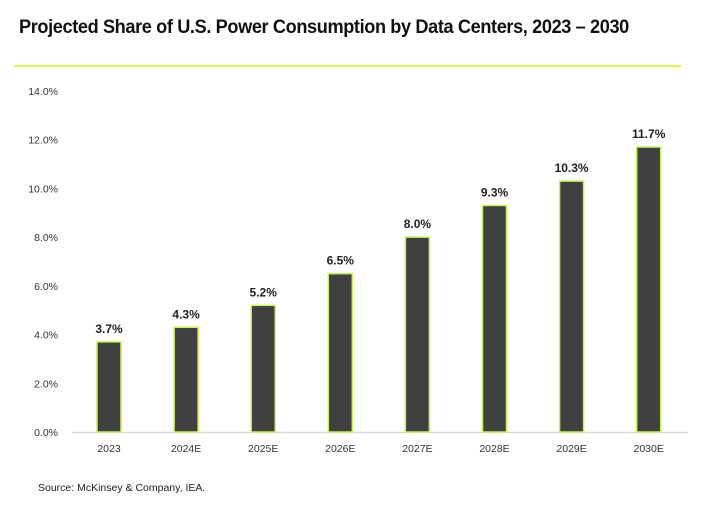 The width and height of the screenshot is (717, 510). What do you see at coordinates (186, 449) in the screenshot?
I see `x-tick-label: 2024E` at bounding box center [186, 449].